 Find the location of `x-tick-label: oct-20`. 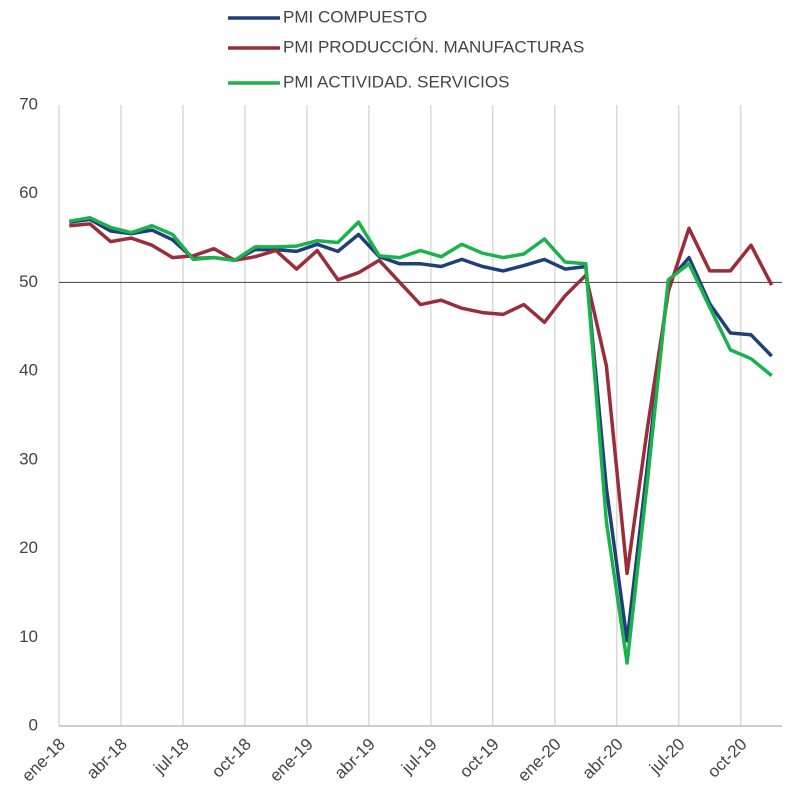

x-tick-label: oct-20 is located at coordinates (727, 758).